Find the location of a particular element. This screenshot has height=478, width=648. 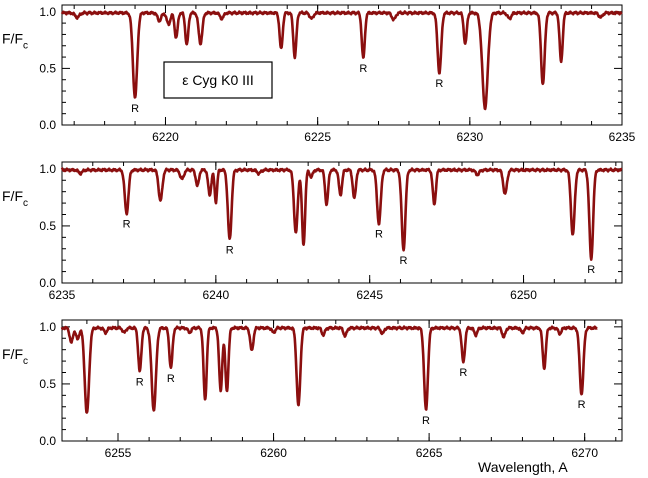

x-tick-label: 6250 is located at coordinates (523, 295).